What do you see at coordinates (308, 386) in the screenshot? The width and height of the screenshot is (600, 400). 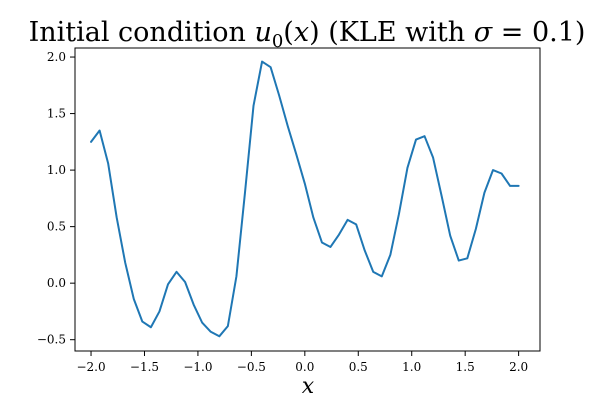 I see `x-axis-label: x` at bounding box center [308, 386].